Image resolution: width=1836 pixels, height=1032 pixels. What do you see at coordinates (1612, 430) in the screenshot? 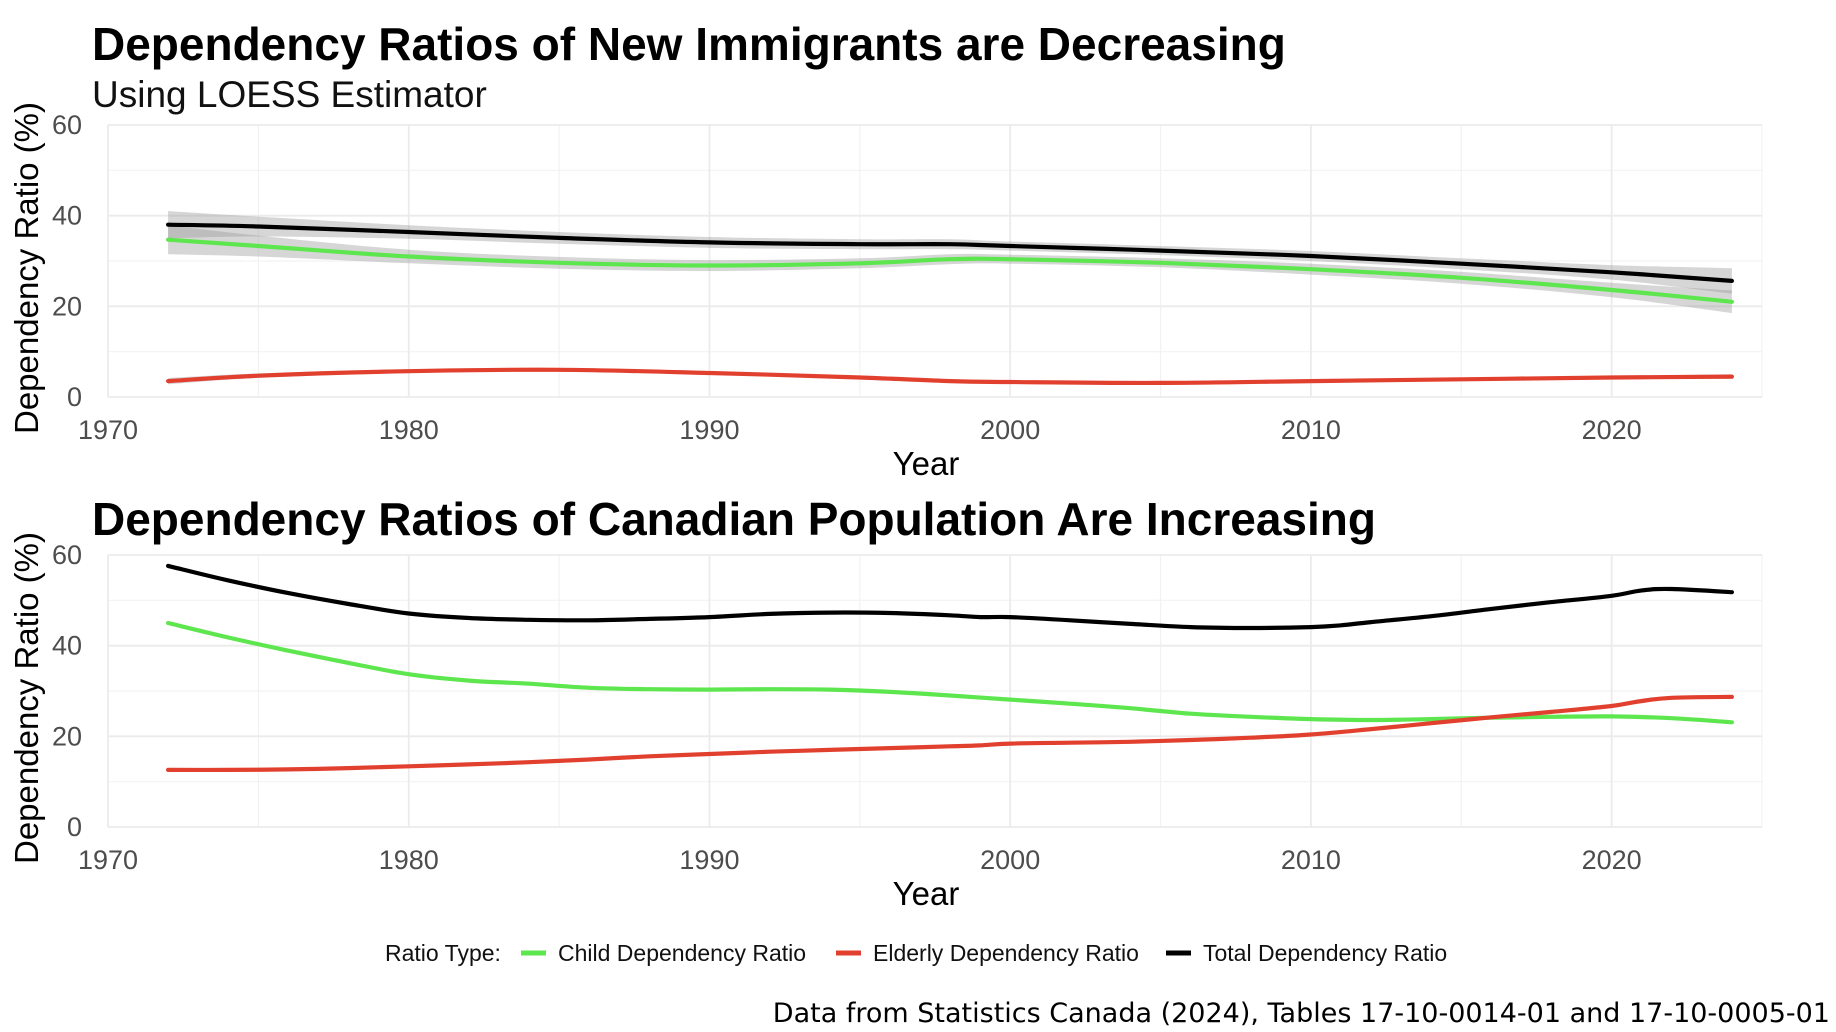
I see `top-x-tick-label: 2020` at bounding box center [1612, 430].